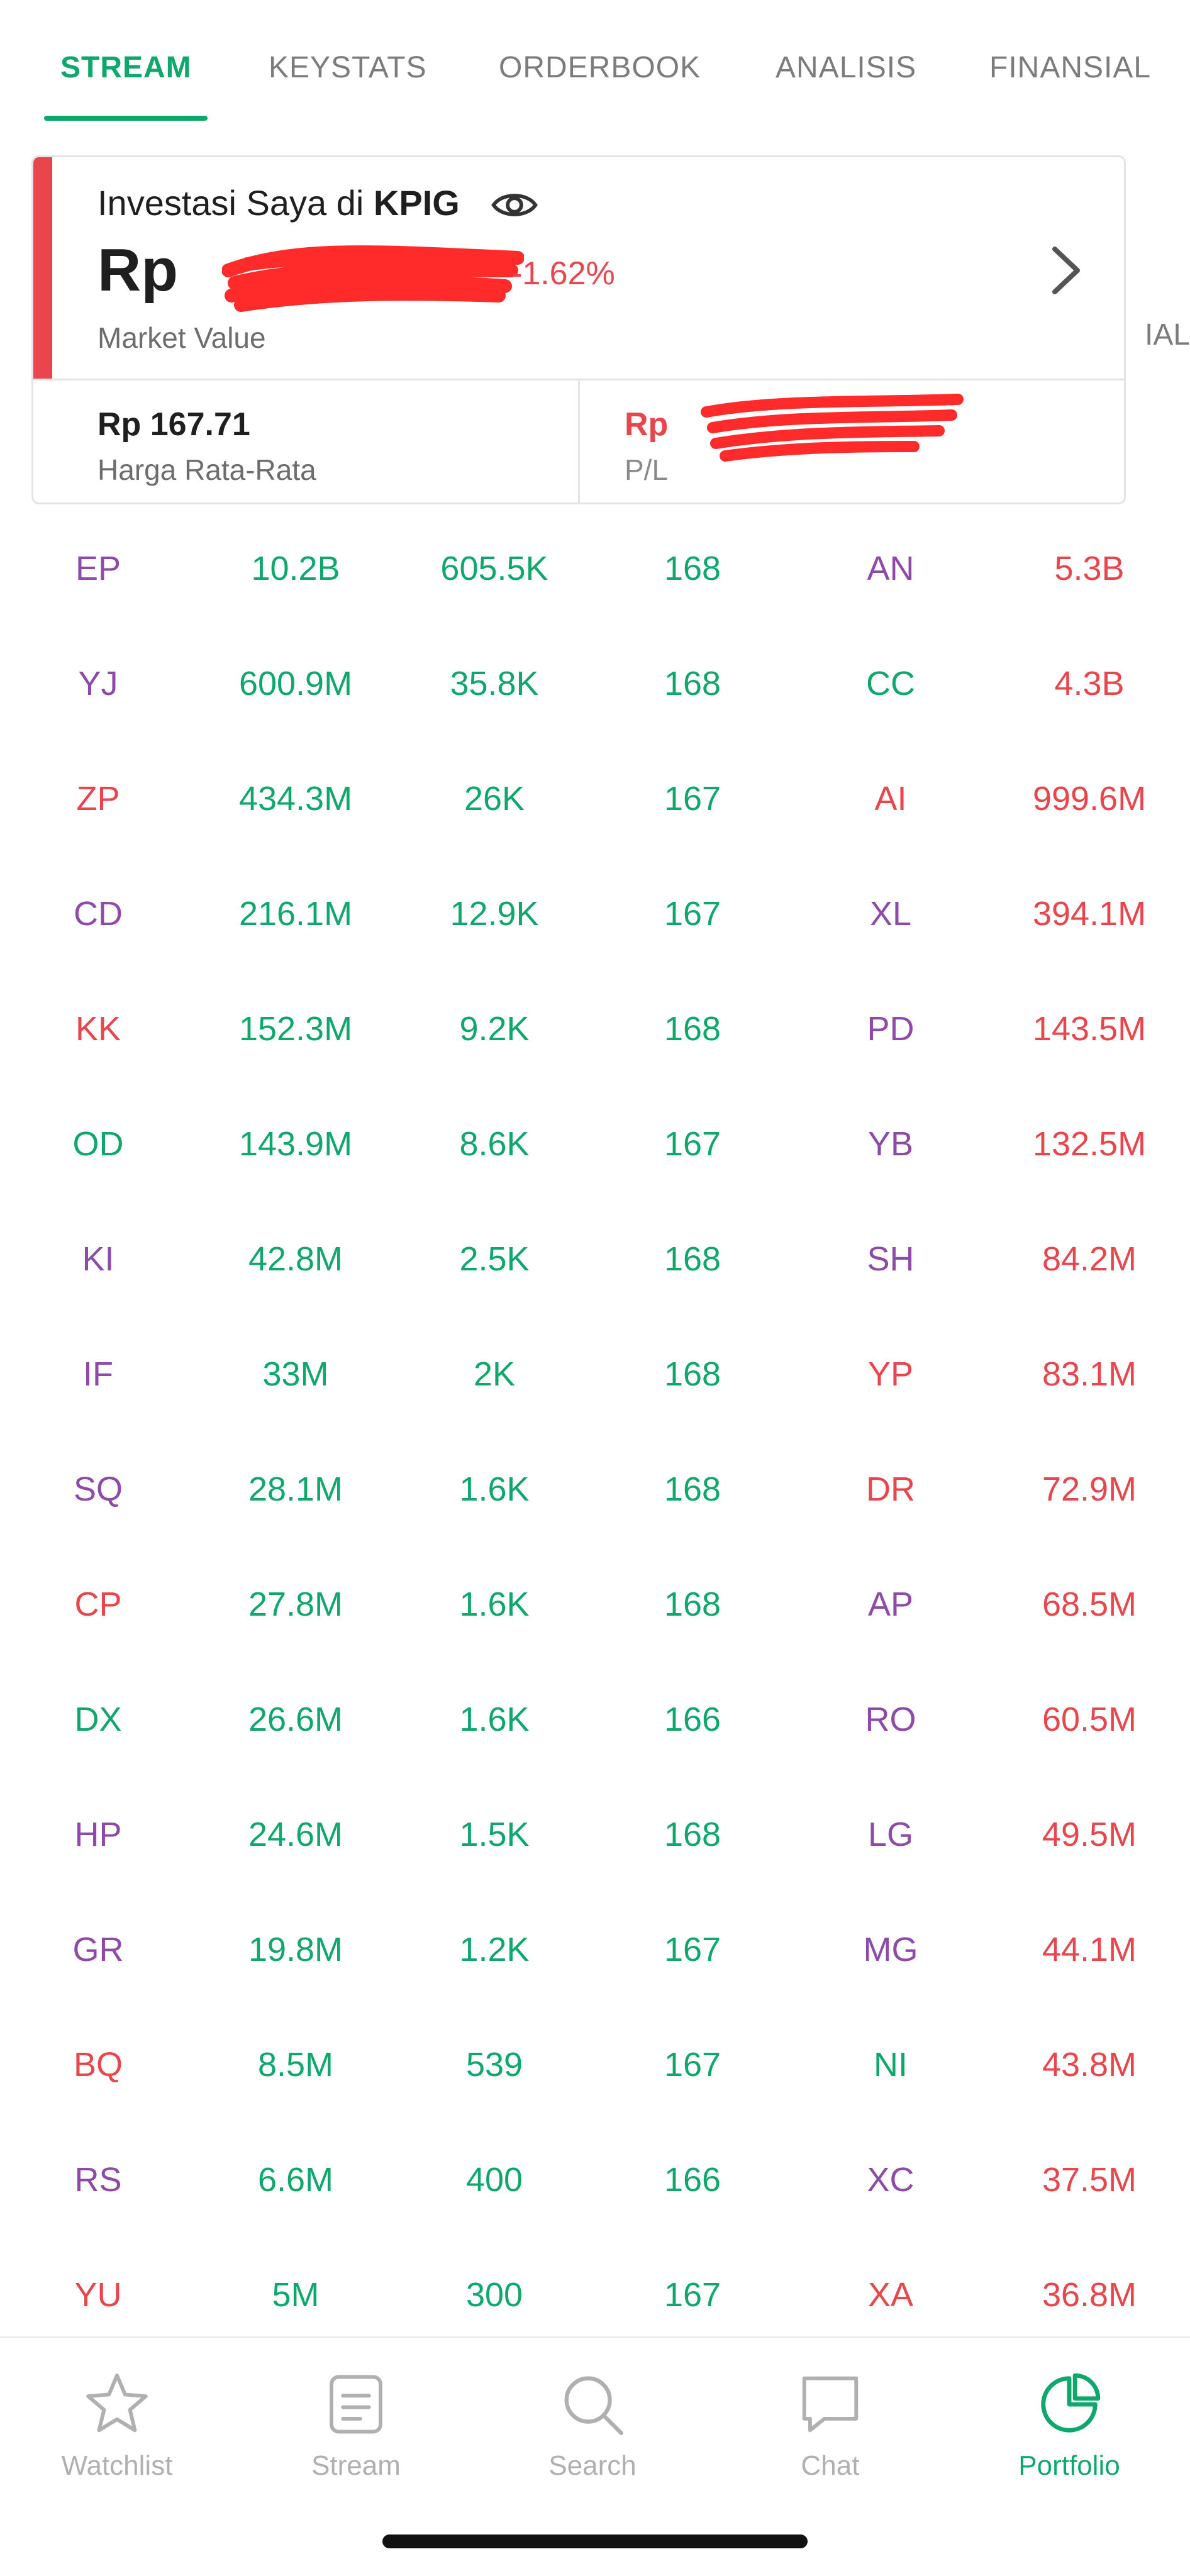 The image size is (1190, 2576). Describe the element at coordinates (1065, 270) in the screenshot. I see `chevron-right-icon` at that location.